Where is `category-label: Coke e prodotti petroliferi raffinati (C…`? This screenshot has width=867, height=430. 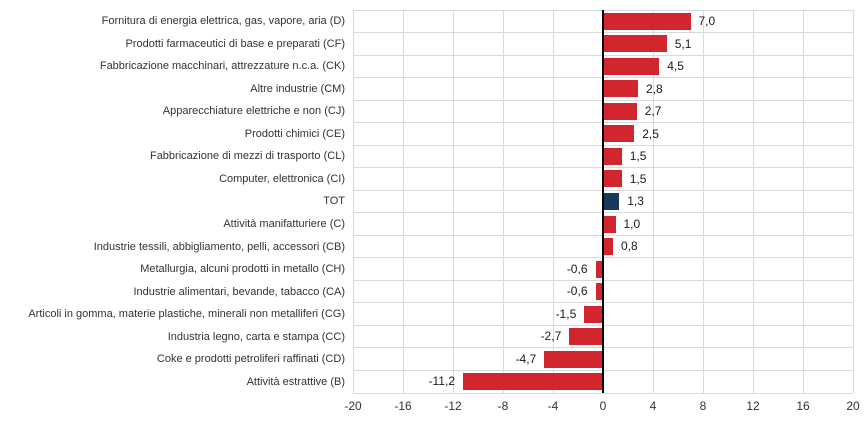
category-label: Coke e prodotti petroliferi raffinati (C… is located at coordinates (250, 359).